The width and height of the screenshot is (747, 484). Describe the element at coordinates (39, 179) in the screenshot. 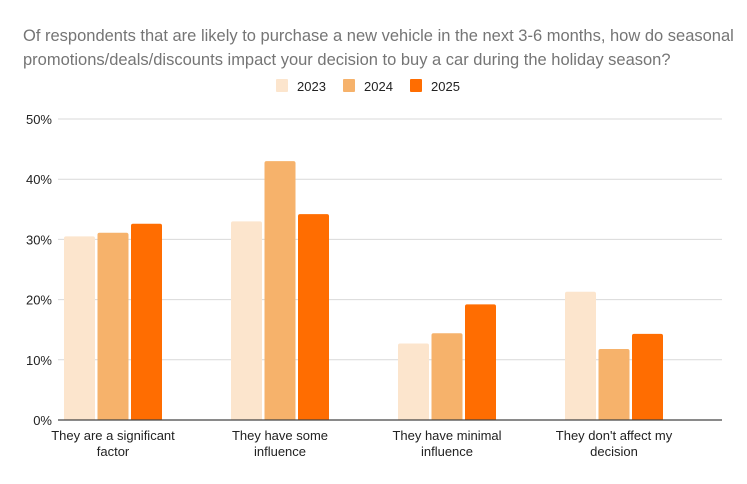

I see `y-tick-label: 40%` at that location.